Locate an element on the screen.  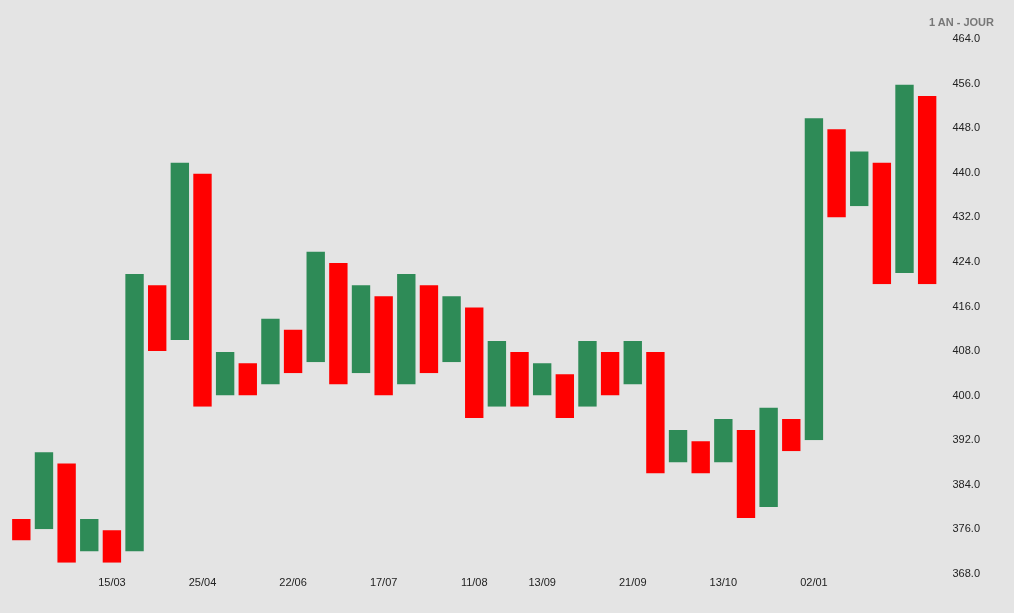
y-tick-label: 384.0 is located at coordinates (966, 483).